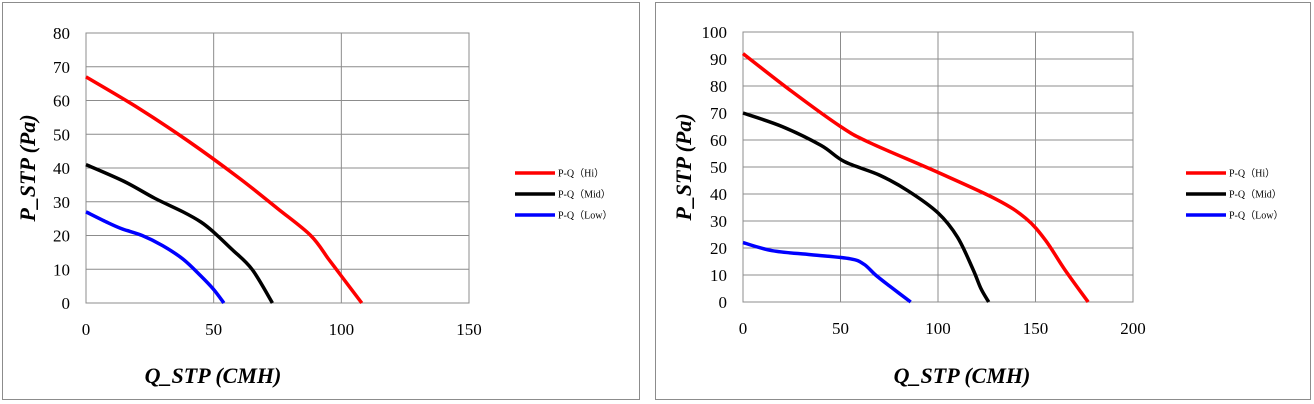 The height and width of the screenshot is (404, 1314). Describe the element at coordinates (1133, 328) in the screenshot. I see `x-tick-label: 200` at that location.